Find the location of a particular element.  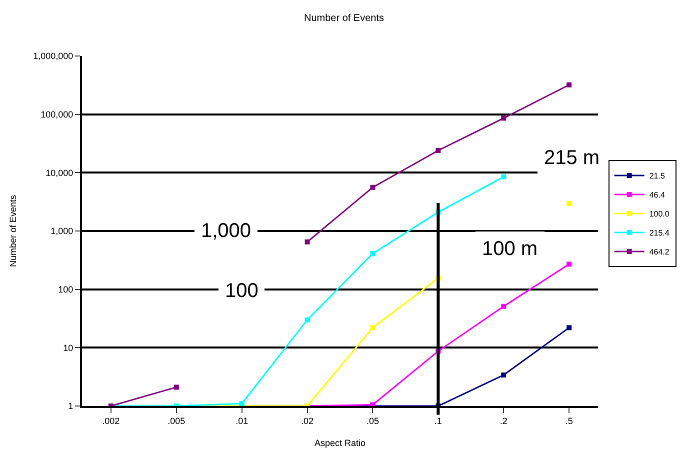

annotation: 100 is located at coordinates (241, 291).